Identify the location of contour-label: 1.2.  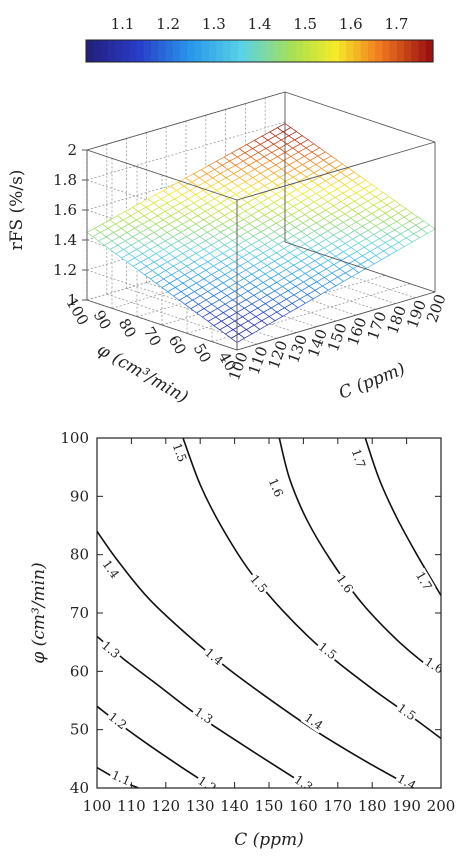
(207, 784).